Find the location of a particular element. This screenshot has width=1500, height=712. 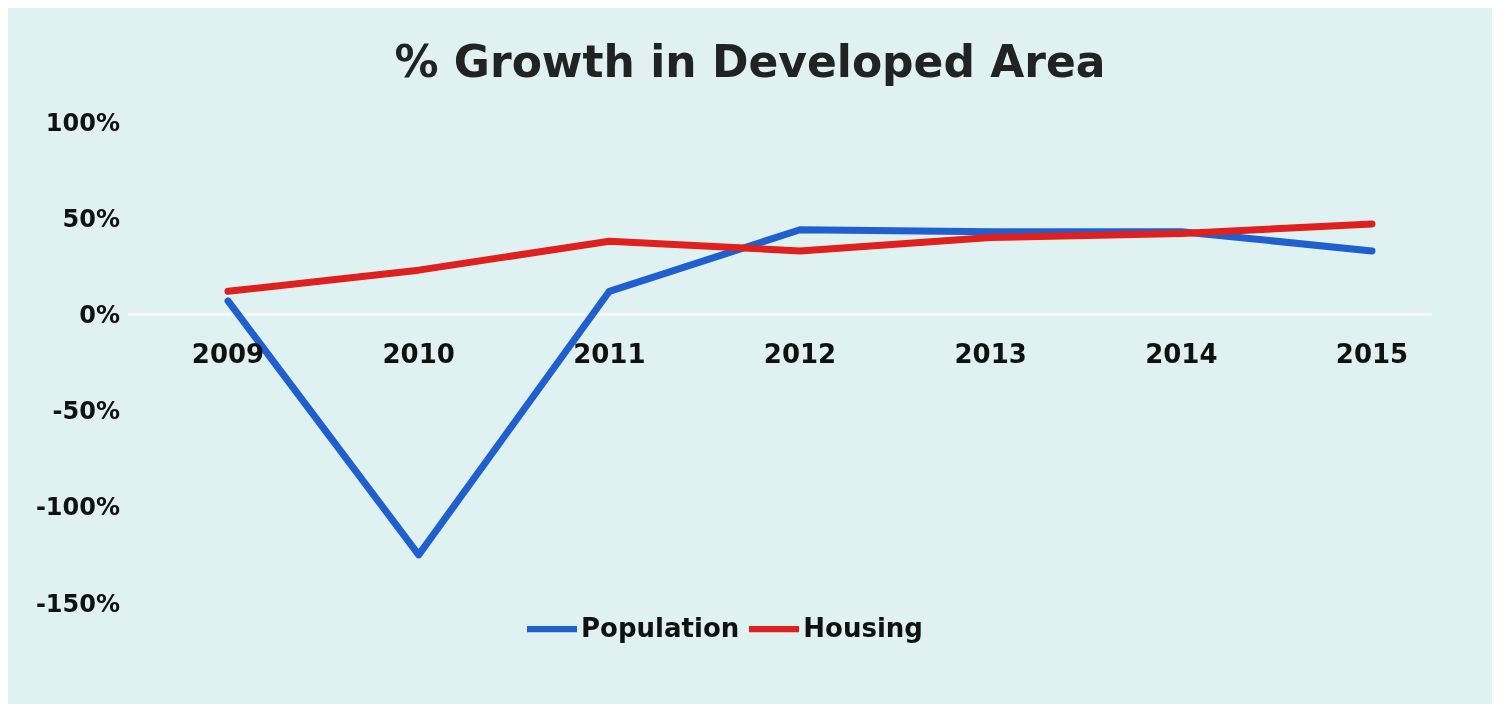

y-tick-label: -150% is located at coordinates (77, 603).